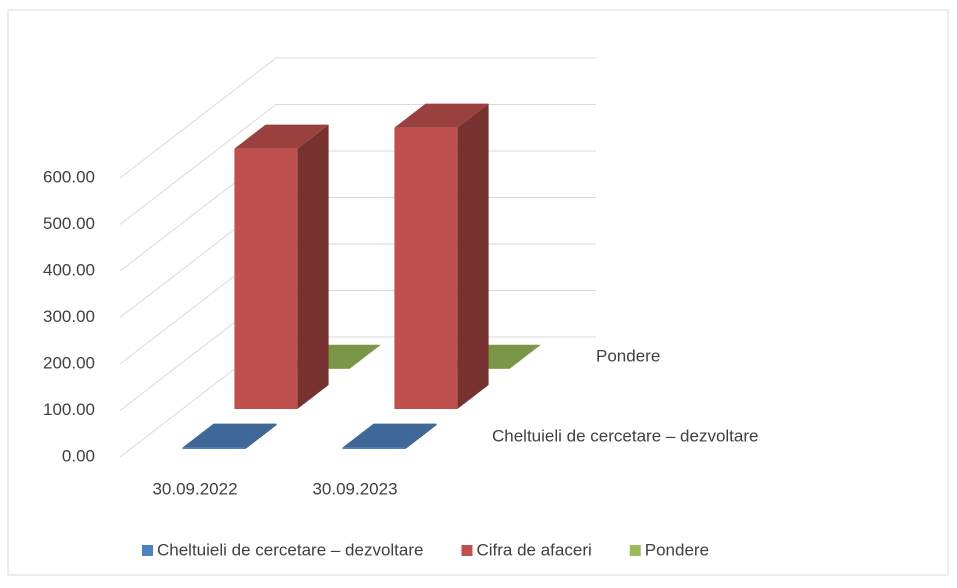 This screenshot has height=588, width=957. Describe the element at coordinates (69, 316) in the screenshot. I see `y-tick-label: 300.00` at that location.